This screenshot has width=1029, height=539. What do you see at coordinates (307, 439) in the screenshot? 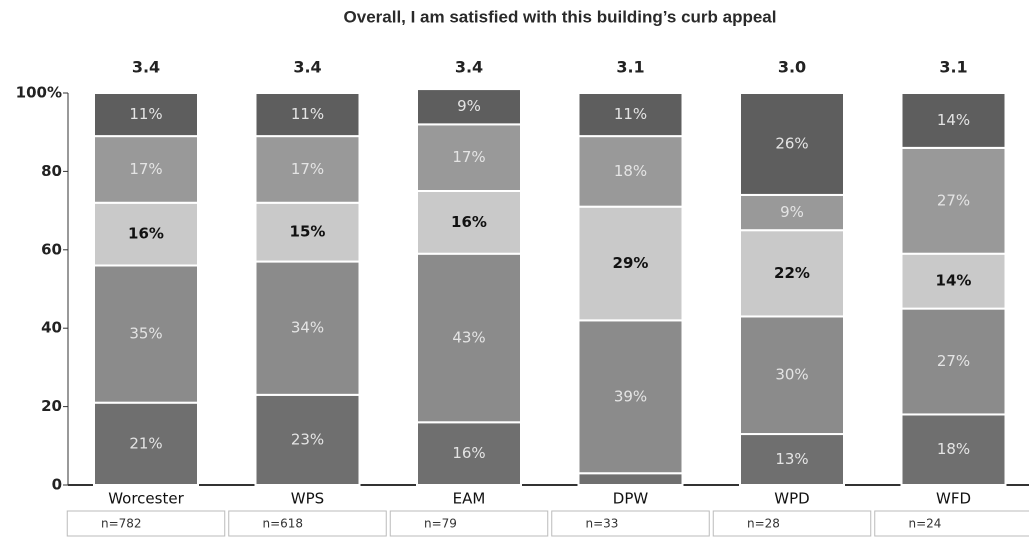
I see `data-label: 23%` at bounding box center [307, 439].